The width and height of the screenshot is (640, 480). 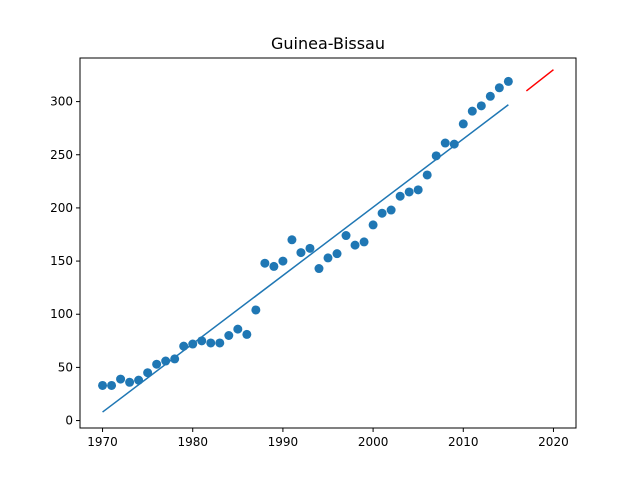 What do you see at coordinates (65, 367) in the screenshot?
I see `y-tick-label: 50` at bounding box center [65, 367].